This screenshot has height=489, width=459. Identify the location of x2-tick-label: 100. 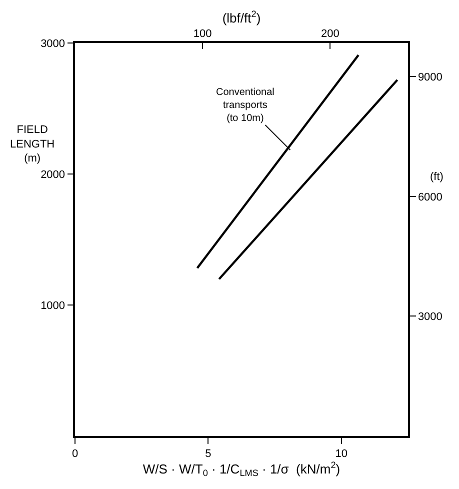
(202, 34).